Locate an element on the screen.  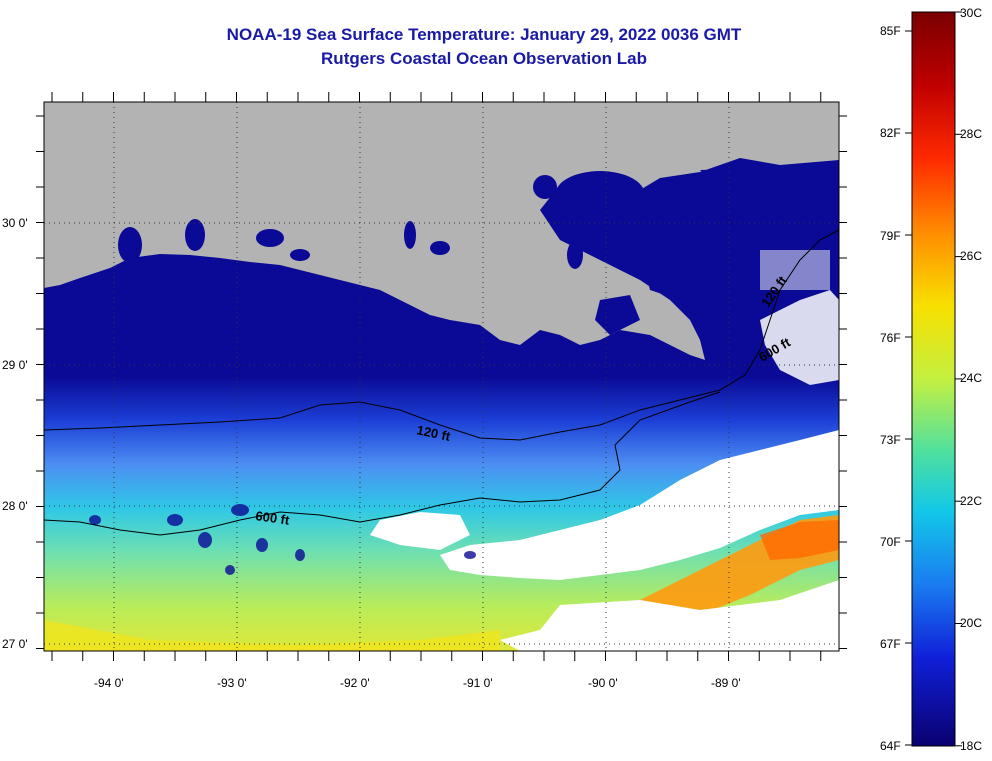
lake-borgne is located at coordinates (670, 272).